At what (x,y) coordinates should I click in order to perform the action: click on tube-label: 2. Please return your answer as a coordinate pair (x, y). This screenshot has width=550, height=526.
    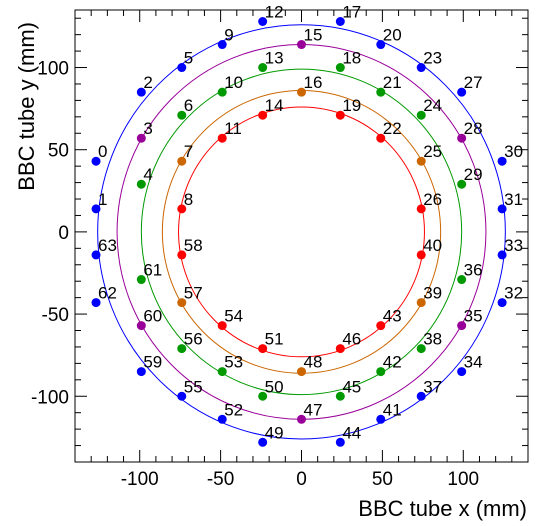
    Looking at the image, I should click on (147, 82).